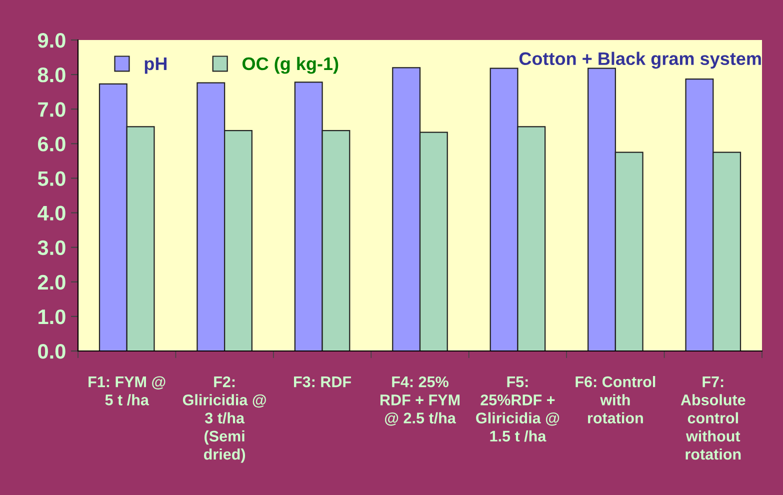 Image resolution: width=783 pixels, height=495 pixels. Describe the element at coordinates (52, 213) in the screenshot. I see `y-tick-label: 4.0` at that location.